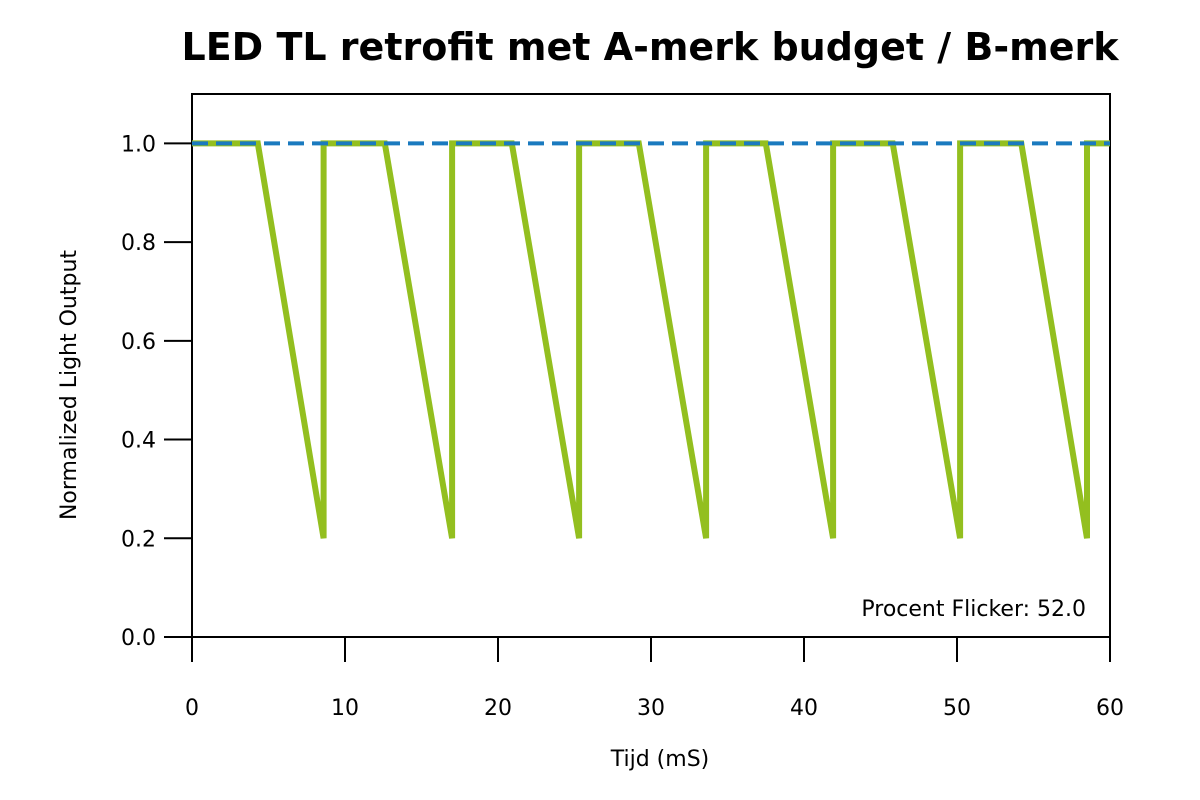 The width and height of the screenshot is (1200, 800). Describe the element at coordinates (192, 708) in the screenshot. I see `x-tick-label: 0` at that location.